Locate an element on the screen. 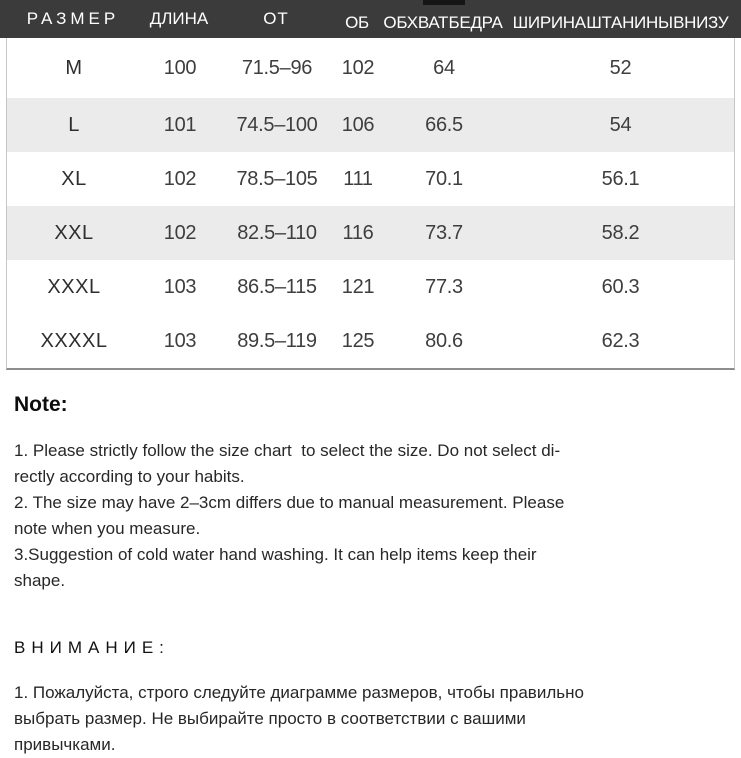 This screenshot has width=741, height=758. hip-cell: 66.5 is located at coordinates (444, 124).